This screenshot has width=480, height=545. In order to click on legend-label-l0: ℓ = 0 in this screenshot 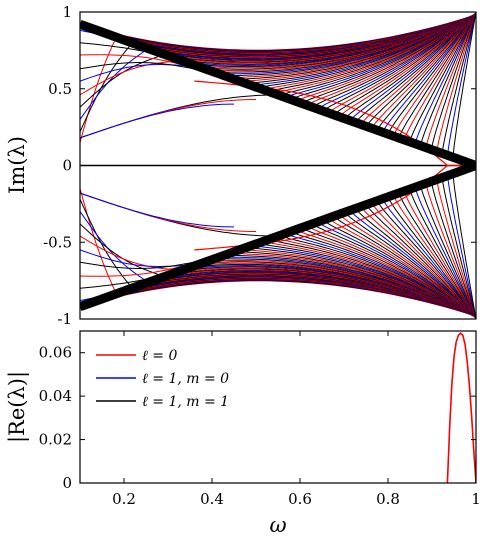, I will do `click(159, 356)`.